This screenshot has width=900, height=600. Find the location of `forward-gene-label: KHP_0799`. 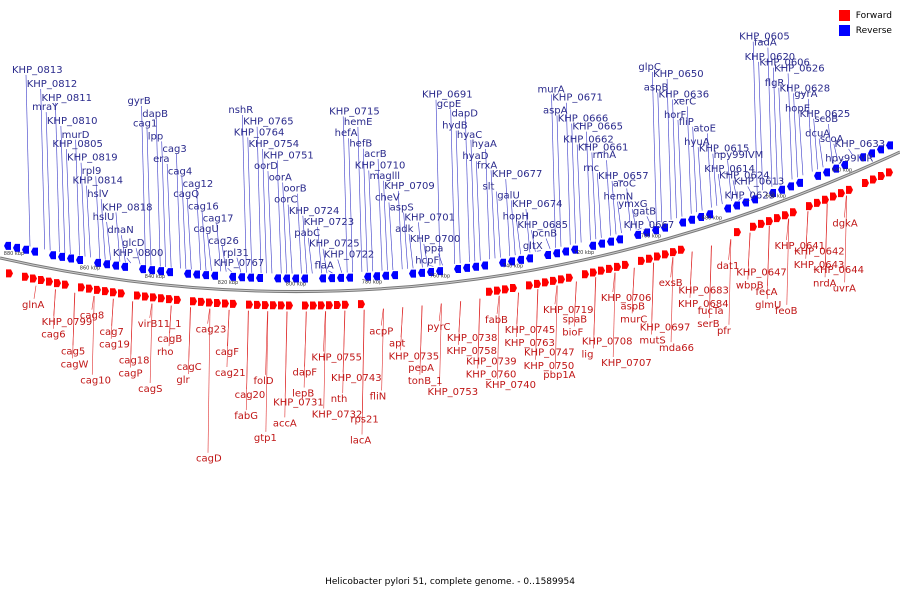

forward-gene-label: KHP_0799 is located at coordinates (67, 322).